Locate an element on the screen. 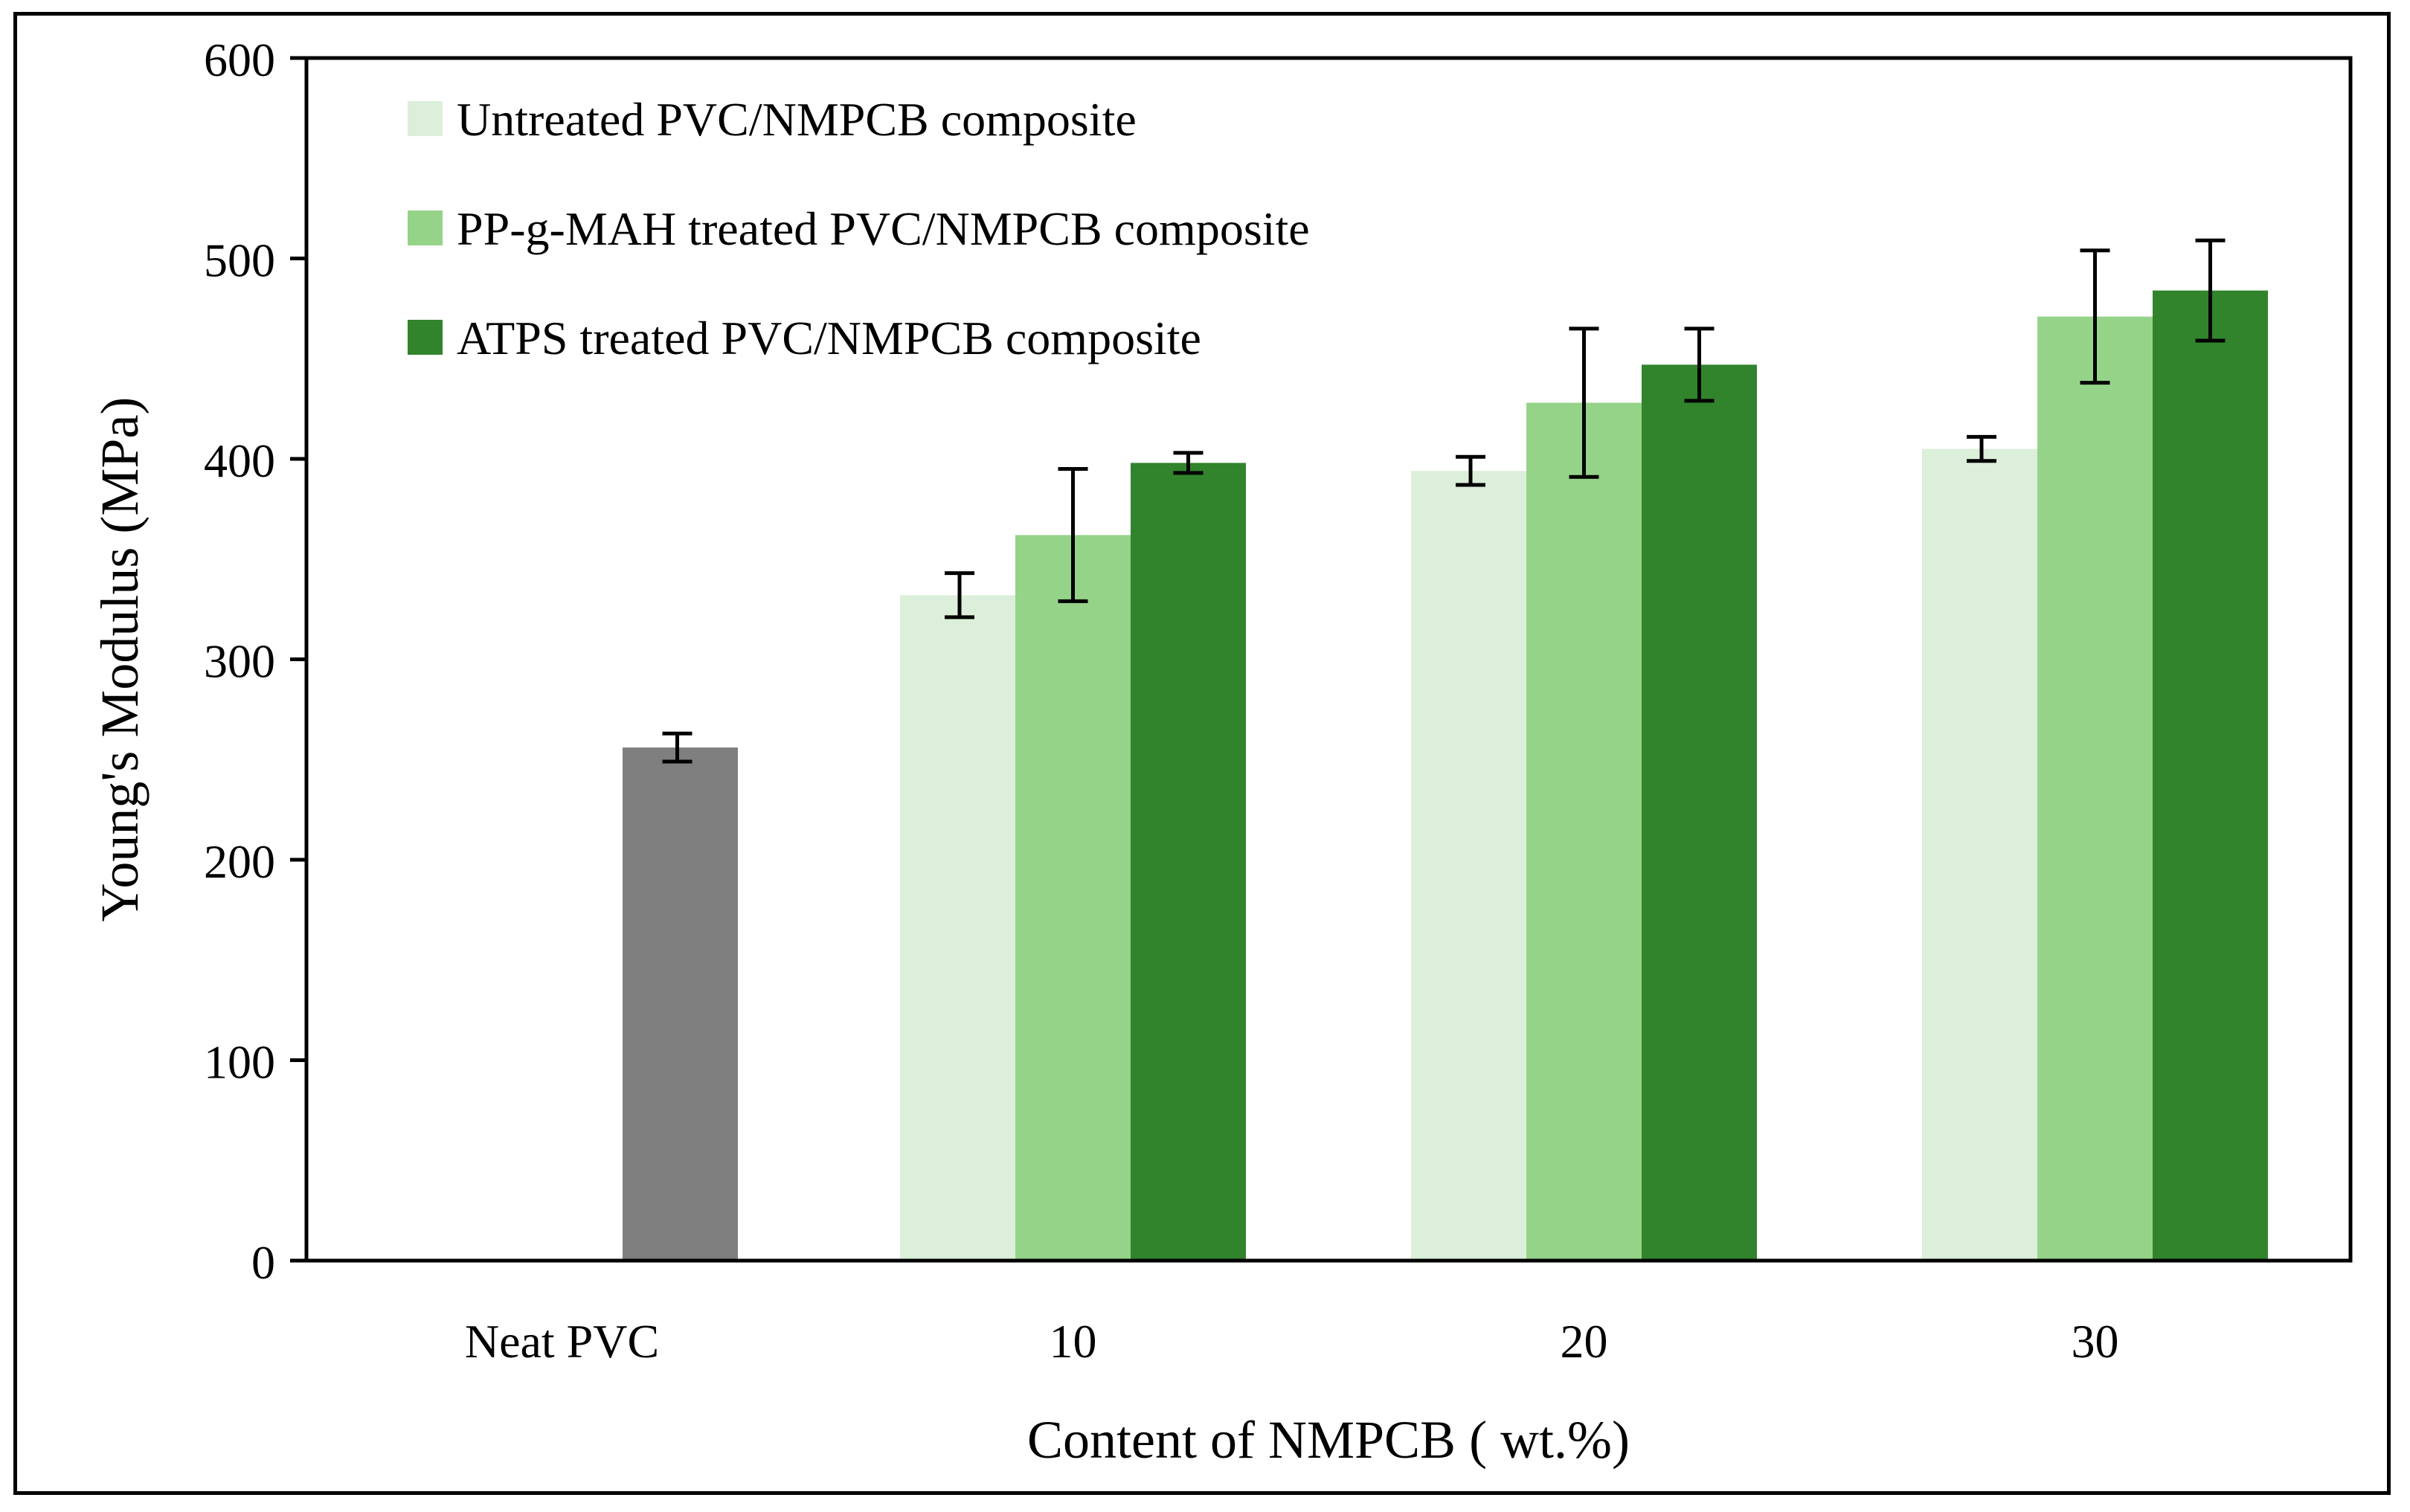  y-tick-label: 0 is located at coordinates (263, 1262).